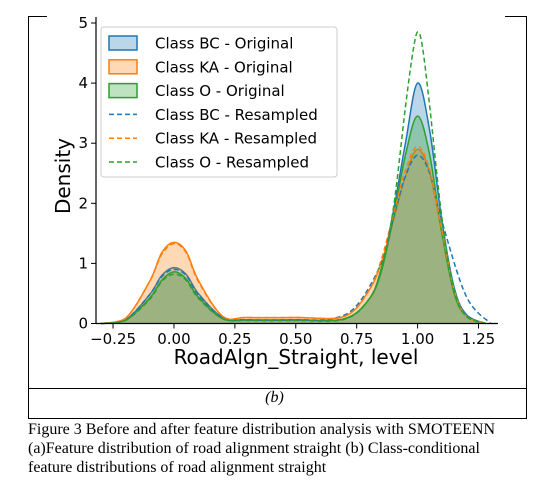 Image resolution: width=549 pixels, height=496 pixels. Describe the element at coordinates (356, 339) in the screenshot. I see `x-tick-label: 0.75` at that location.